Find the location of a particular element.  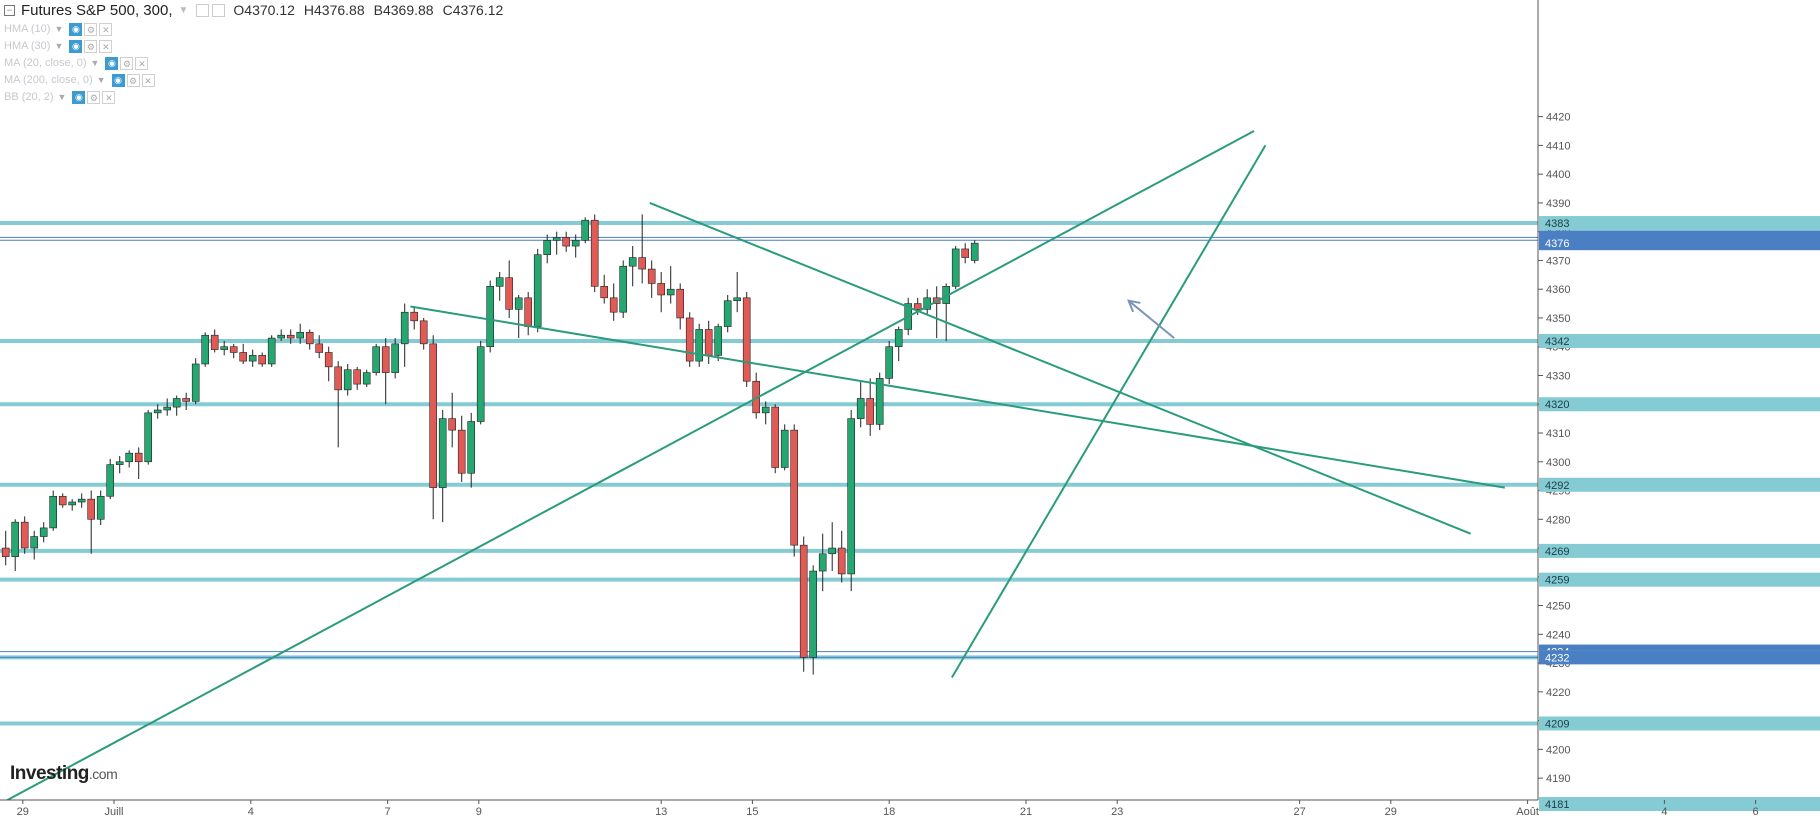

y-tick-label: 4330 is located at coordinates (1558, 376).